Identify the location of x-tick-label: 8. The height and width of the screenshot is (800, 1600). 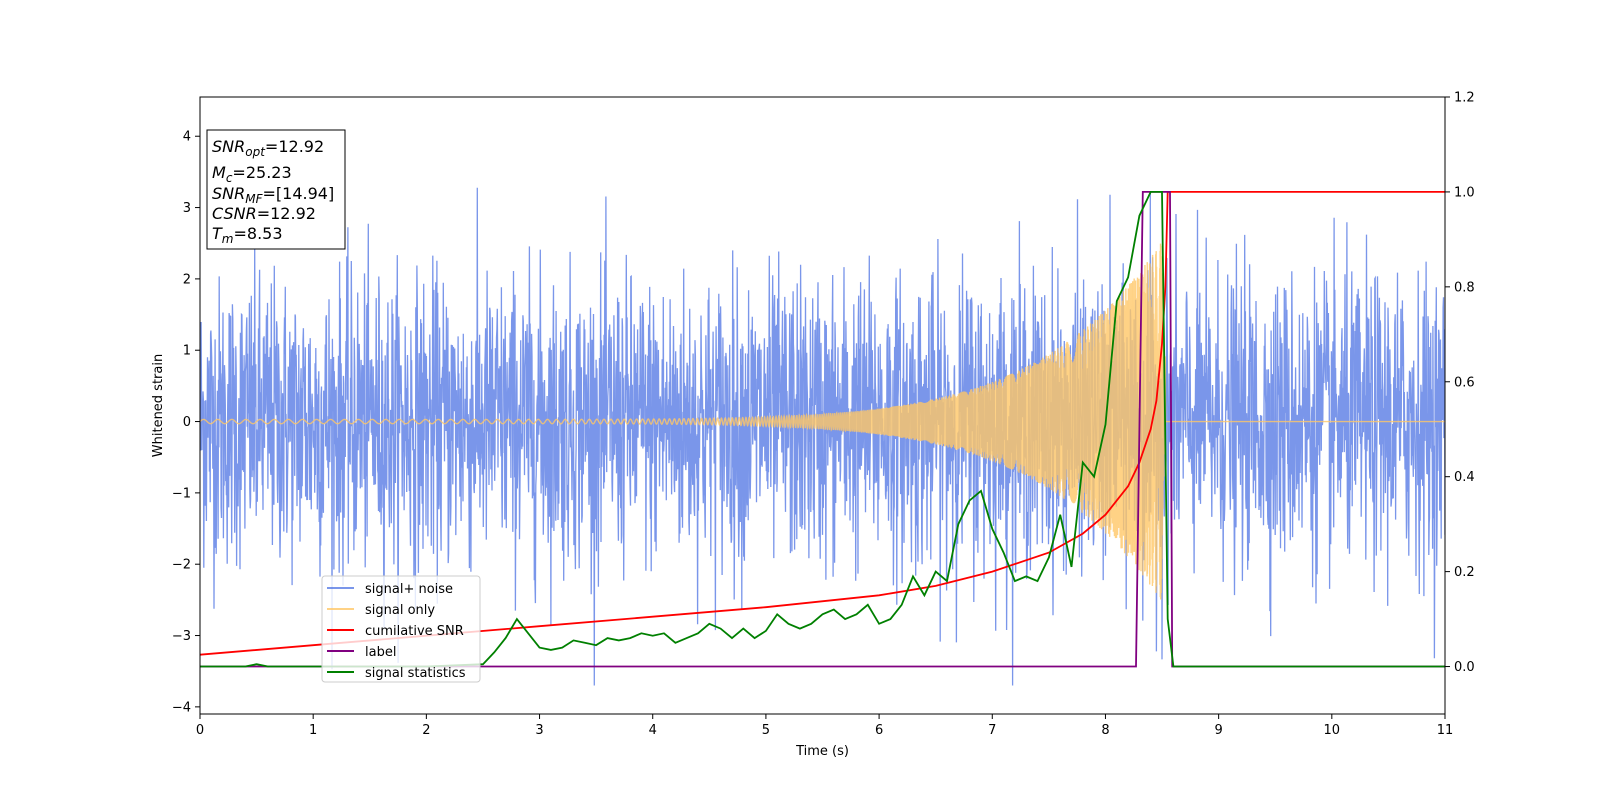
(1105, 730).